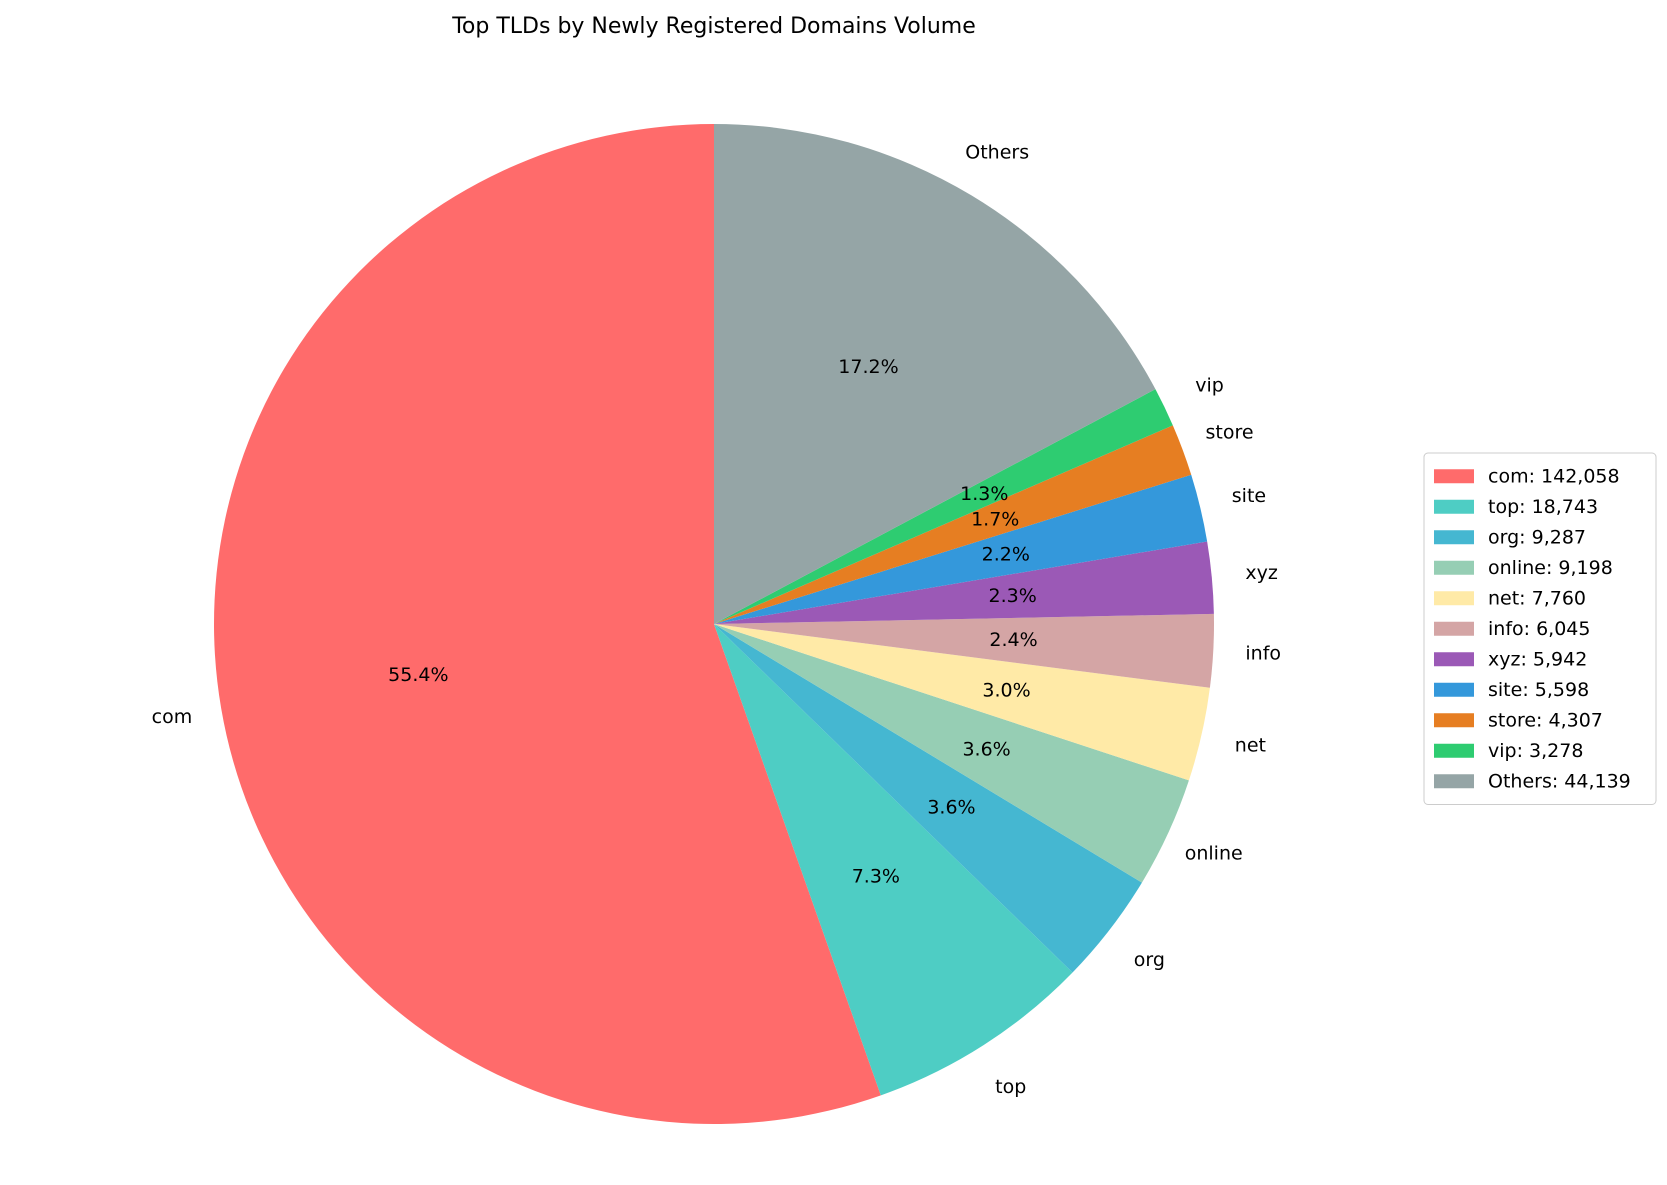 The width and height of the screenshot is (1667, 1185). What do you see at coordinates (1454, 750) in the screenshot?
I see `legend-swatch-vip` at bounding box center [1454, 750].